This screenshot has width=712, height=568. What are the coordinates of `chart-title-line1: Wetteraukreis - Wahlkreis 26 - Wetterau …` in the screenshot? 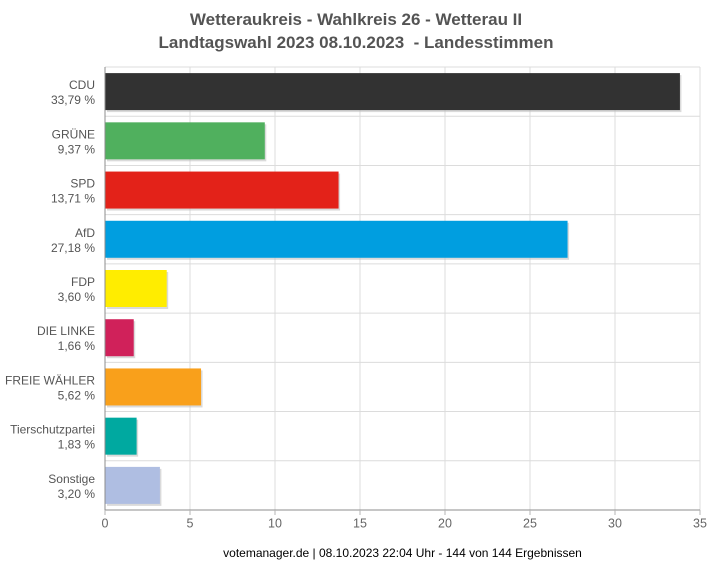 It's located at (356, 19).